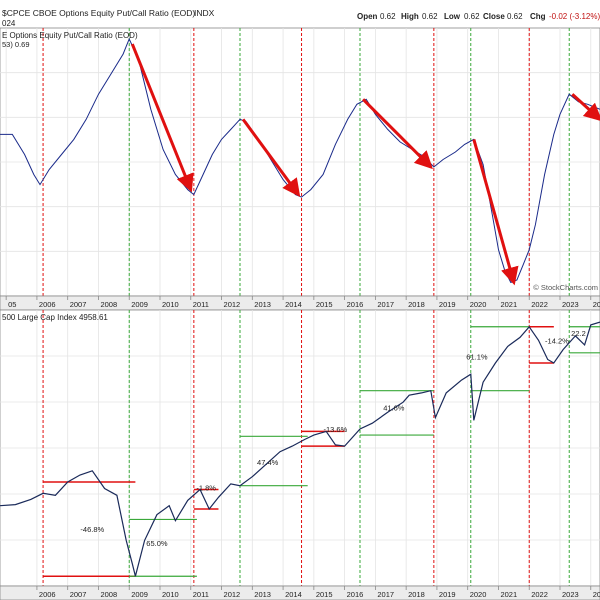  What do you see at coordinates (557, 340) in the screenshot?
I see `drawdown-label: -14.2%` at bounding box center [557, 340].